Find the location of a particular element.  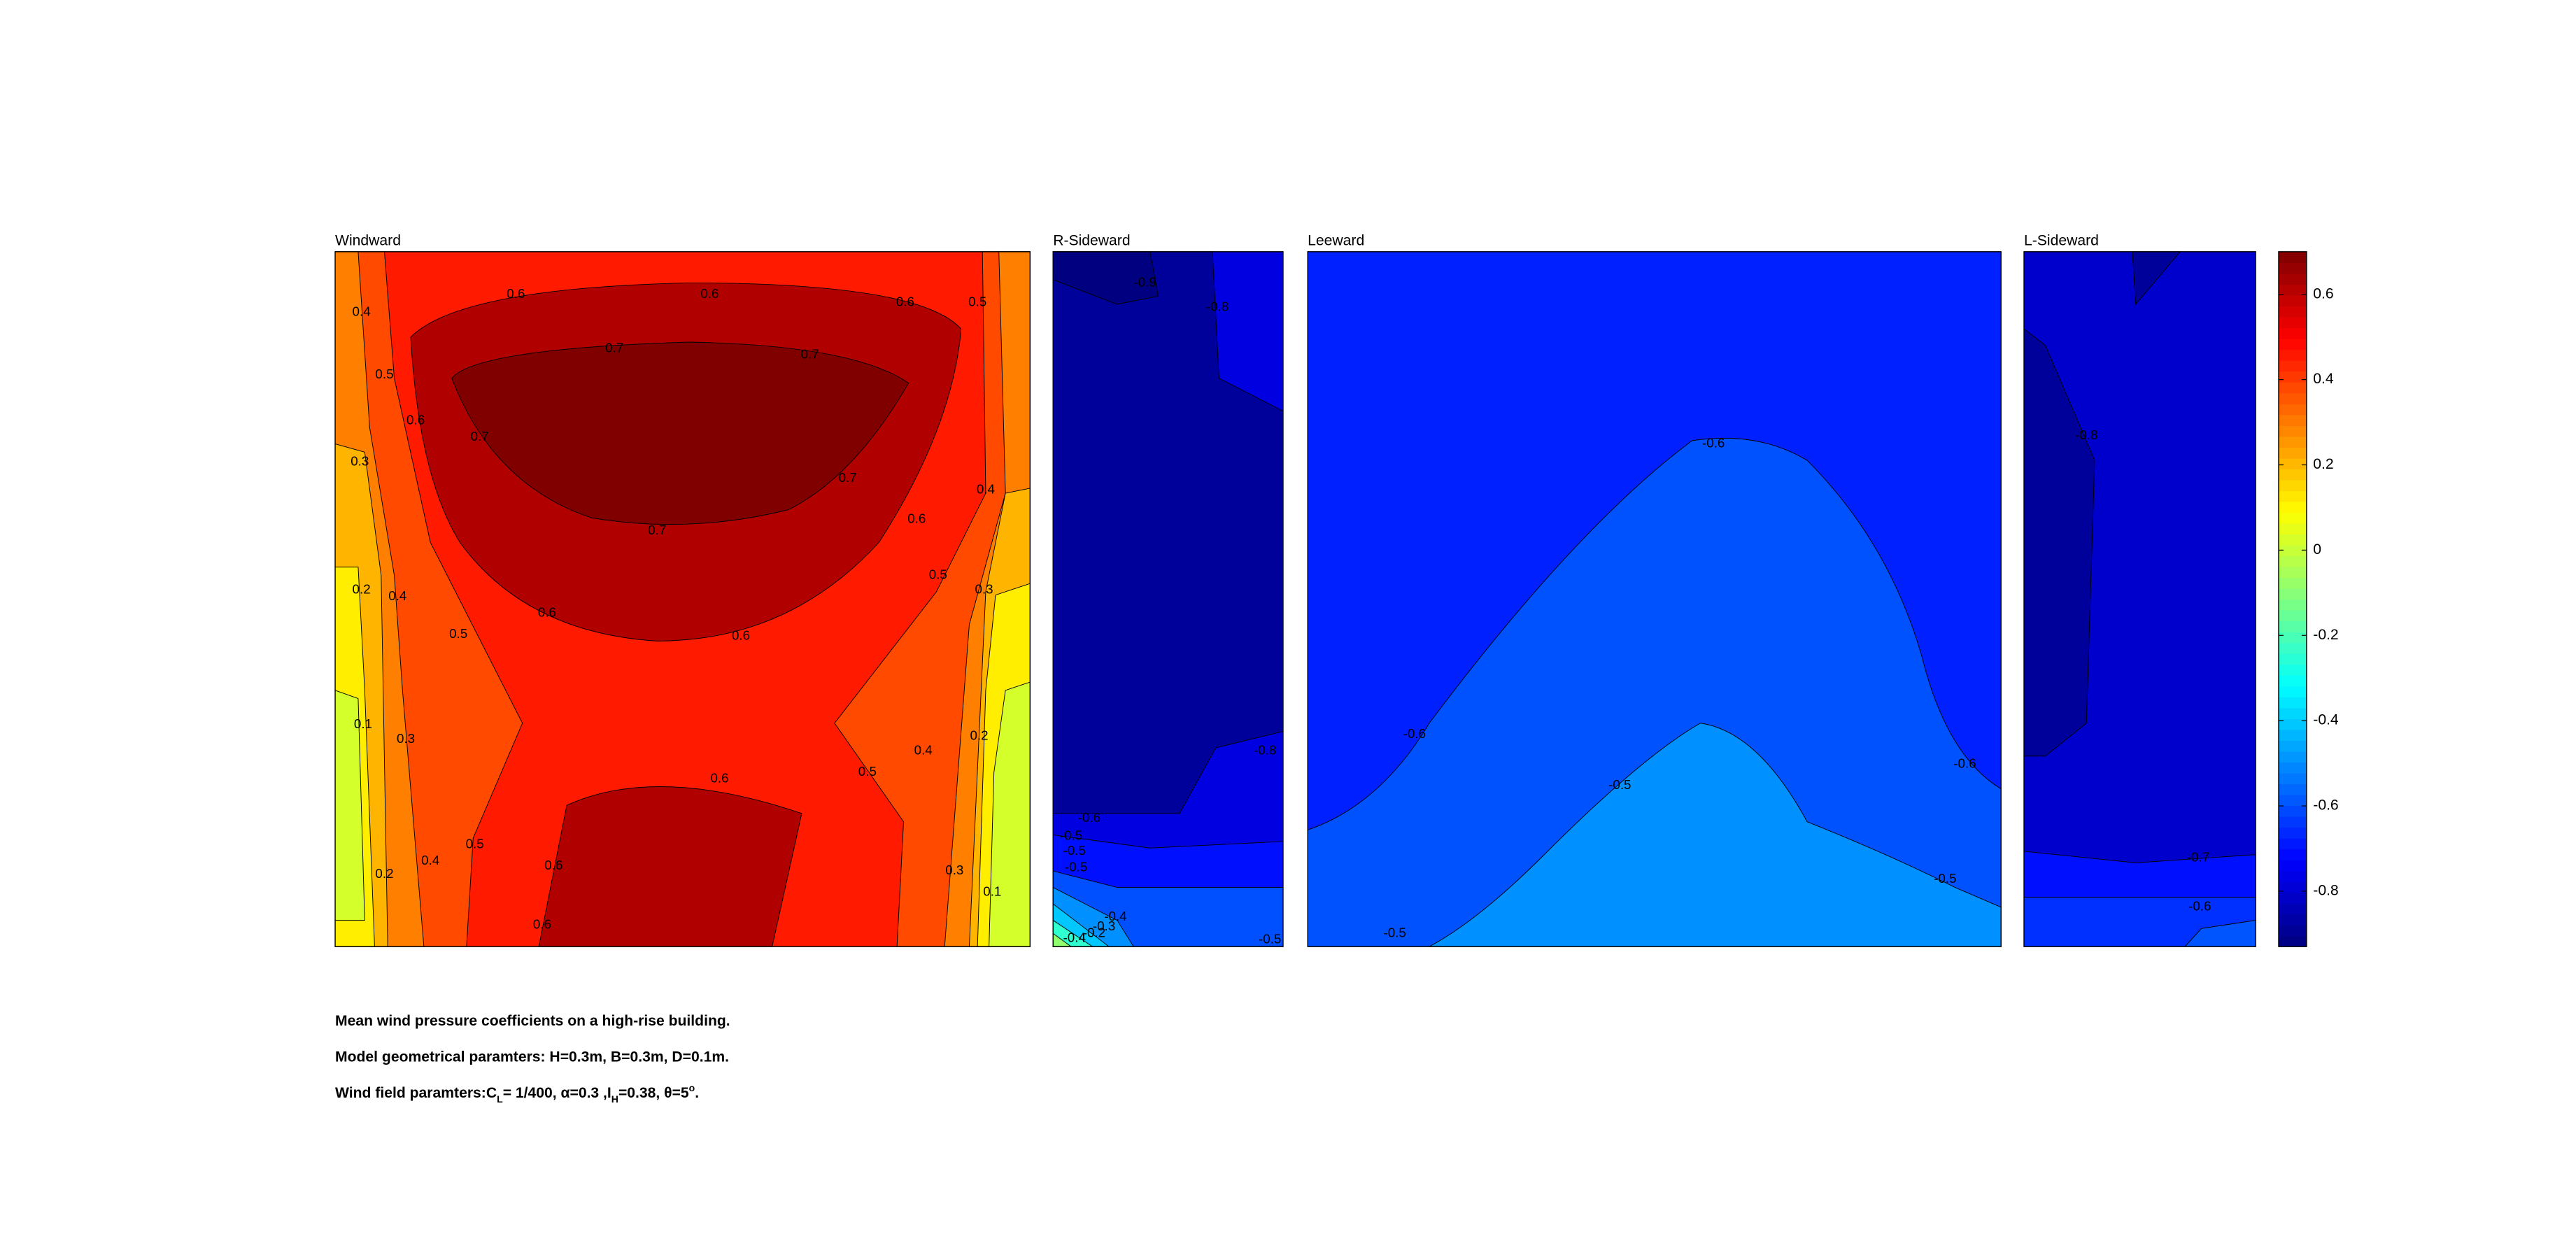

caption-subscript: H is located at coordinates (614, 1099).